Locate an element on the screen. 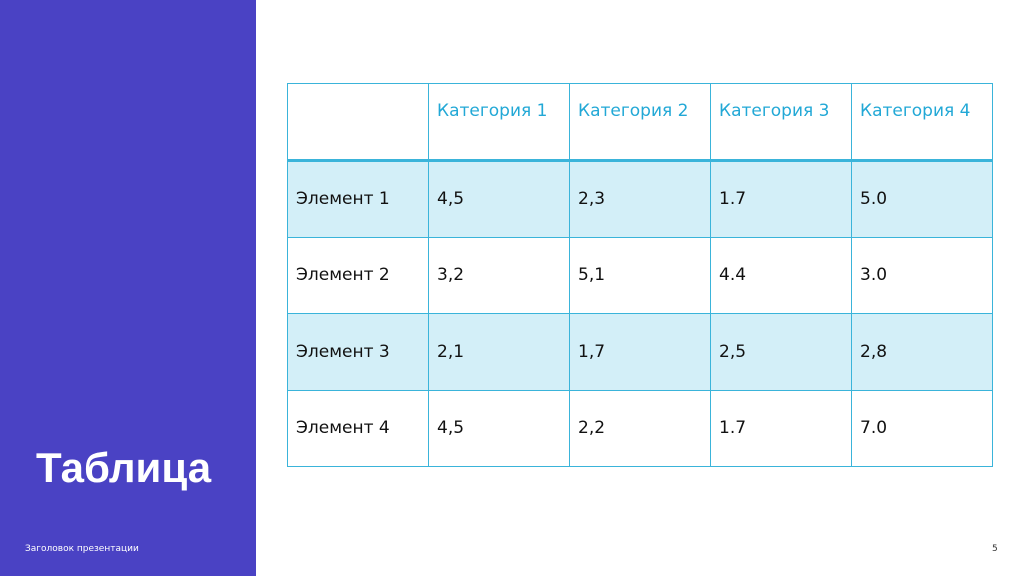 The height and width of the screenshot is (576, 1024). header-cell: Категория 2 is located at coordinates (640, 122).